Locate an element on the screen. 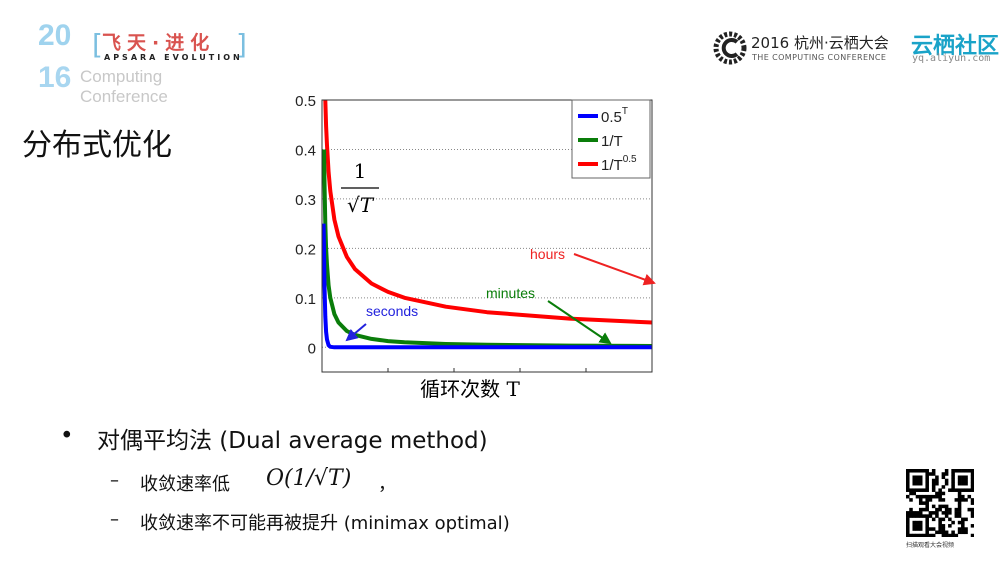  community-name: 云栖社区 is located at coordinates (955, 46).